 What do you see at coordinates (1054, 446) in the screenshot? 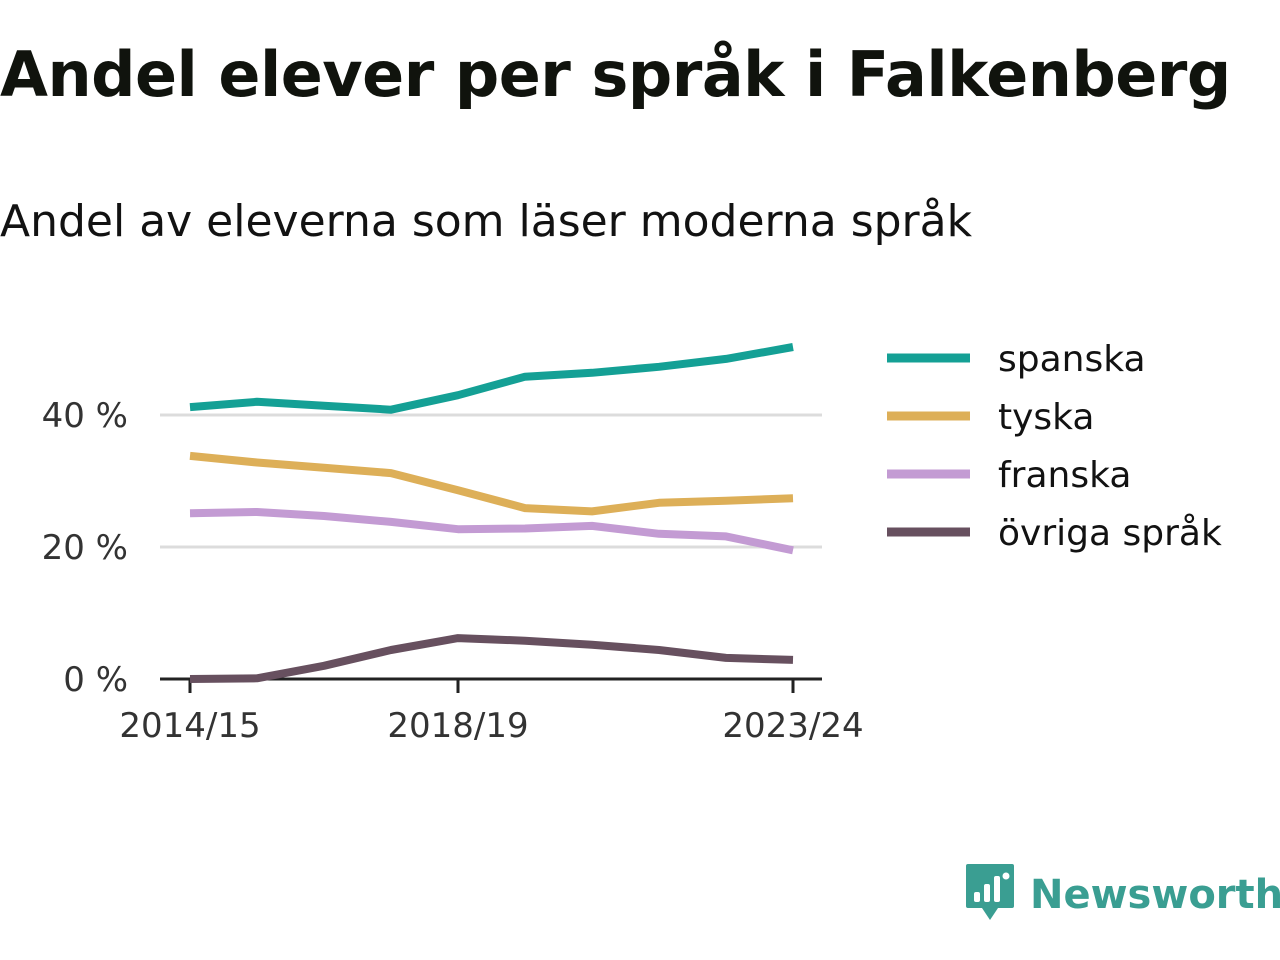
I see `legend: spanska tyska franska övriga språk` at bounding box center [1054, 446].